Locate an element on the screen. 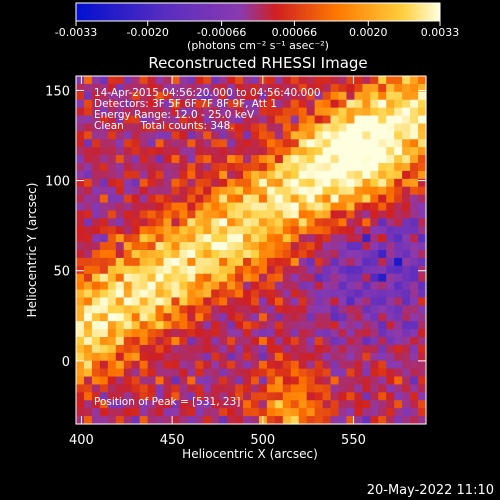 The width and height of the screenshot is (500, 500). x-tick-label: 550 is located at coordinates (353, 440).